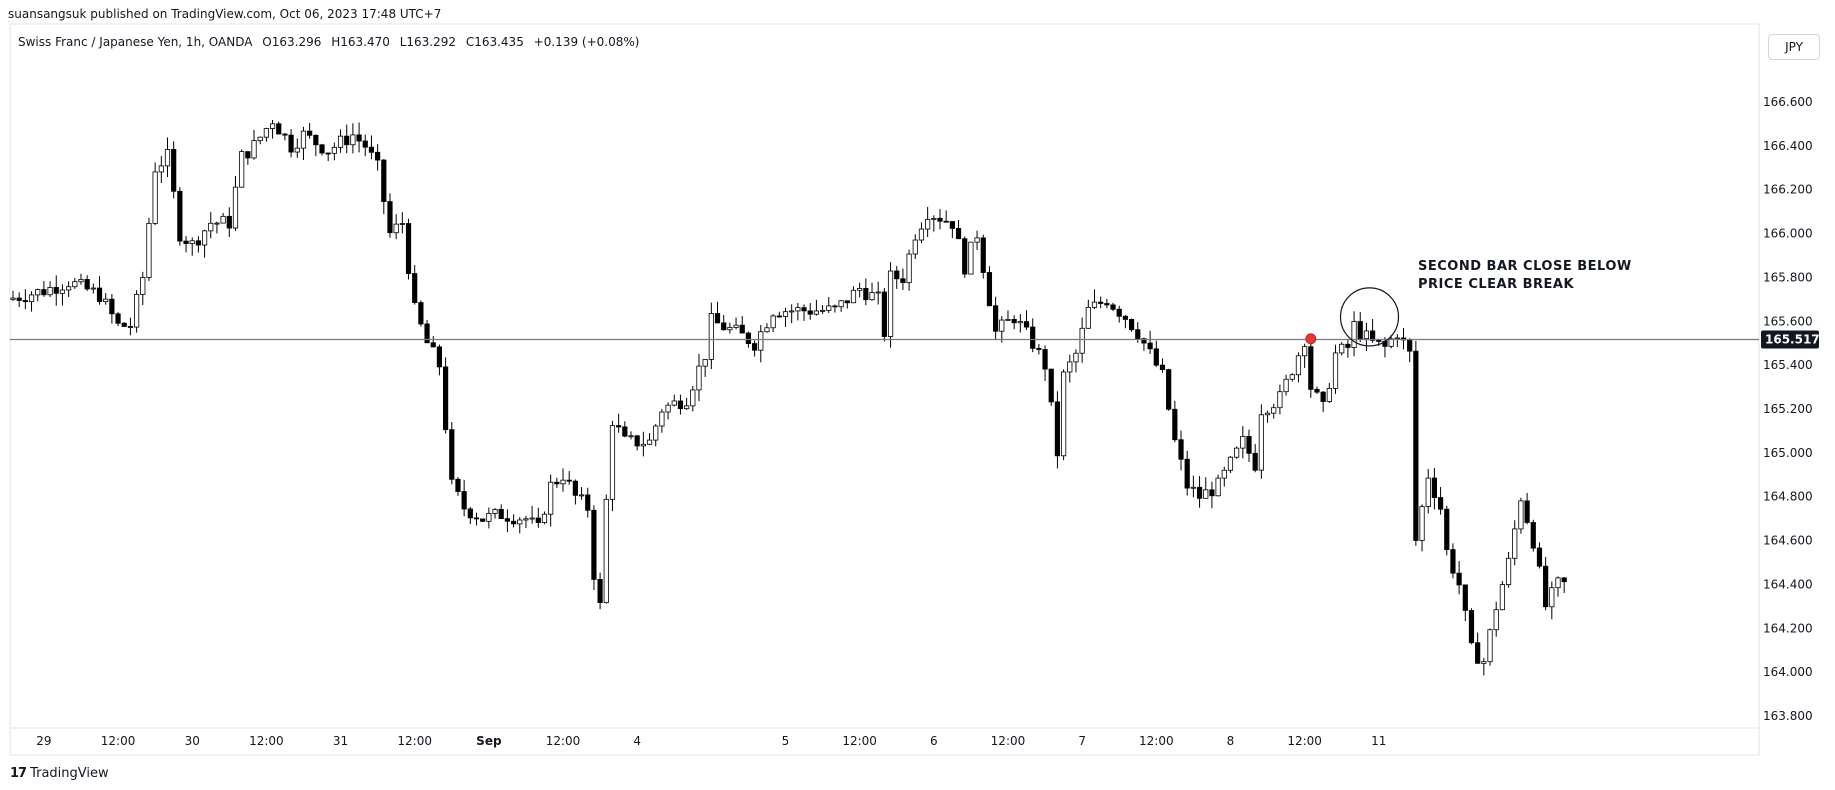 This screenshot has width=1835, height=790. What do you see at coordinates (1369, 317) in the screenshot?
I see `annotation-circle` at bounding box center [1369, 317].